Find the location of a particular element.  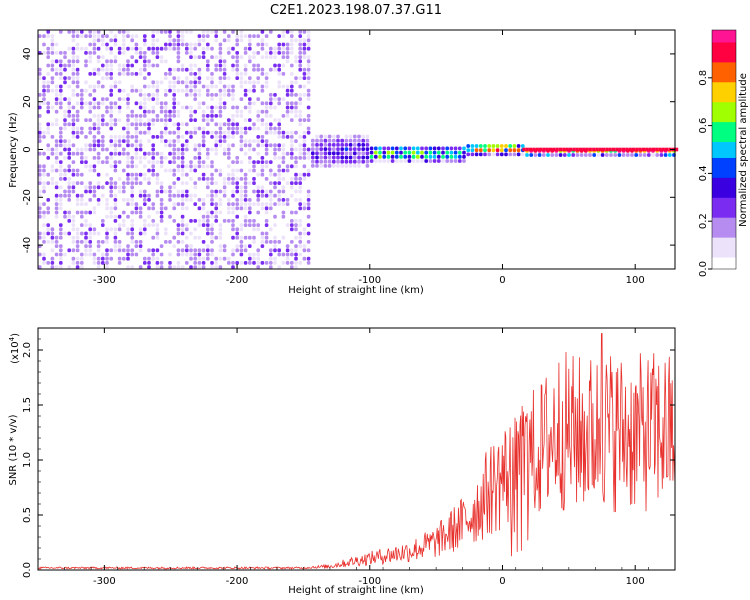

snr-scale-close: ) is located at coordinates (15, 335).